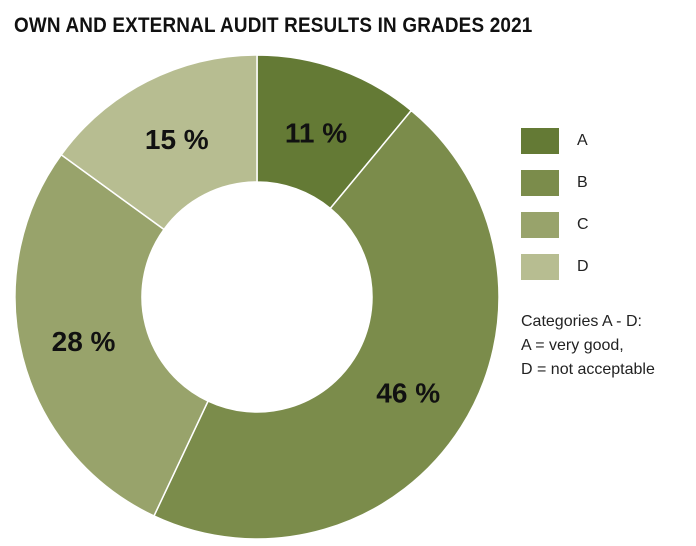  What do you see at coordinates (316, 133) in the screenshot?
I see `slice-label-a: 11 %` at bounding box center [316, 133].